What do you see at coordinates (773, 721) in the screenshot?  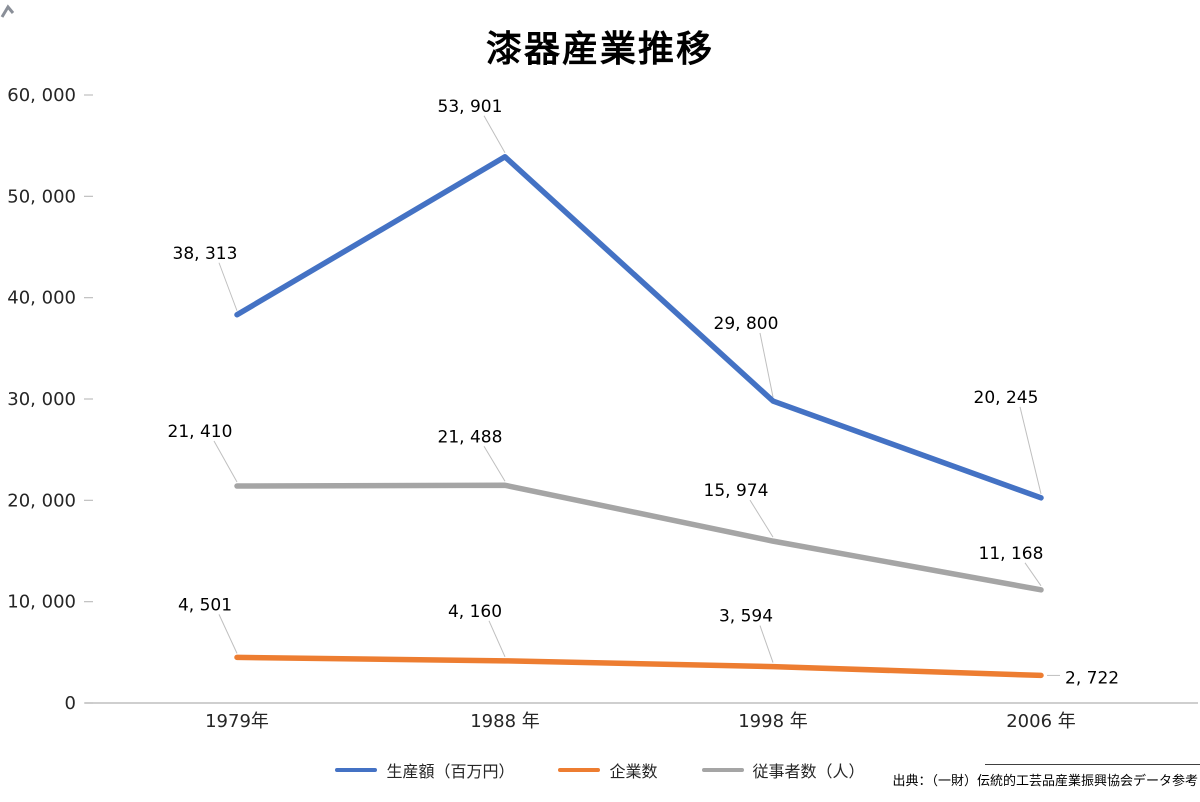 I see `x-tick-label: 1998 年` at bounding box center [773, 721].